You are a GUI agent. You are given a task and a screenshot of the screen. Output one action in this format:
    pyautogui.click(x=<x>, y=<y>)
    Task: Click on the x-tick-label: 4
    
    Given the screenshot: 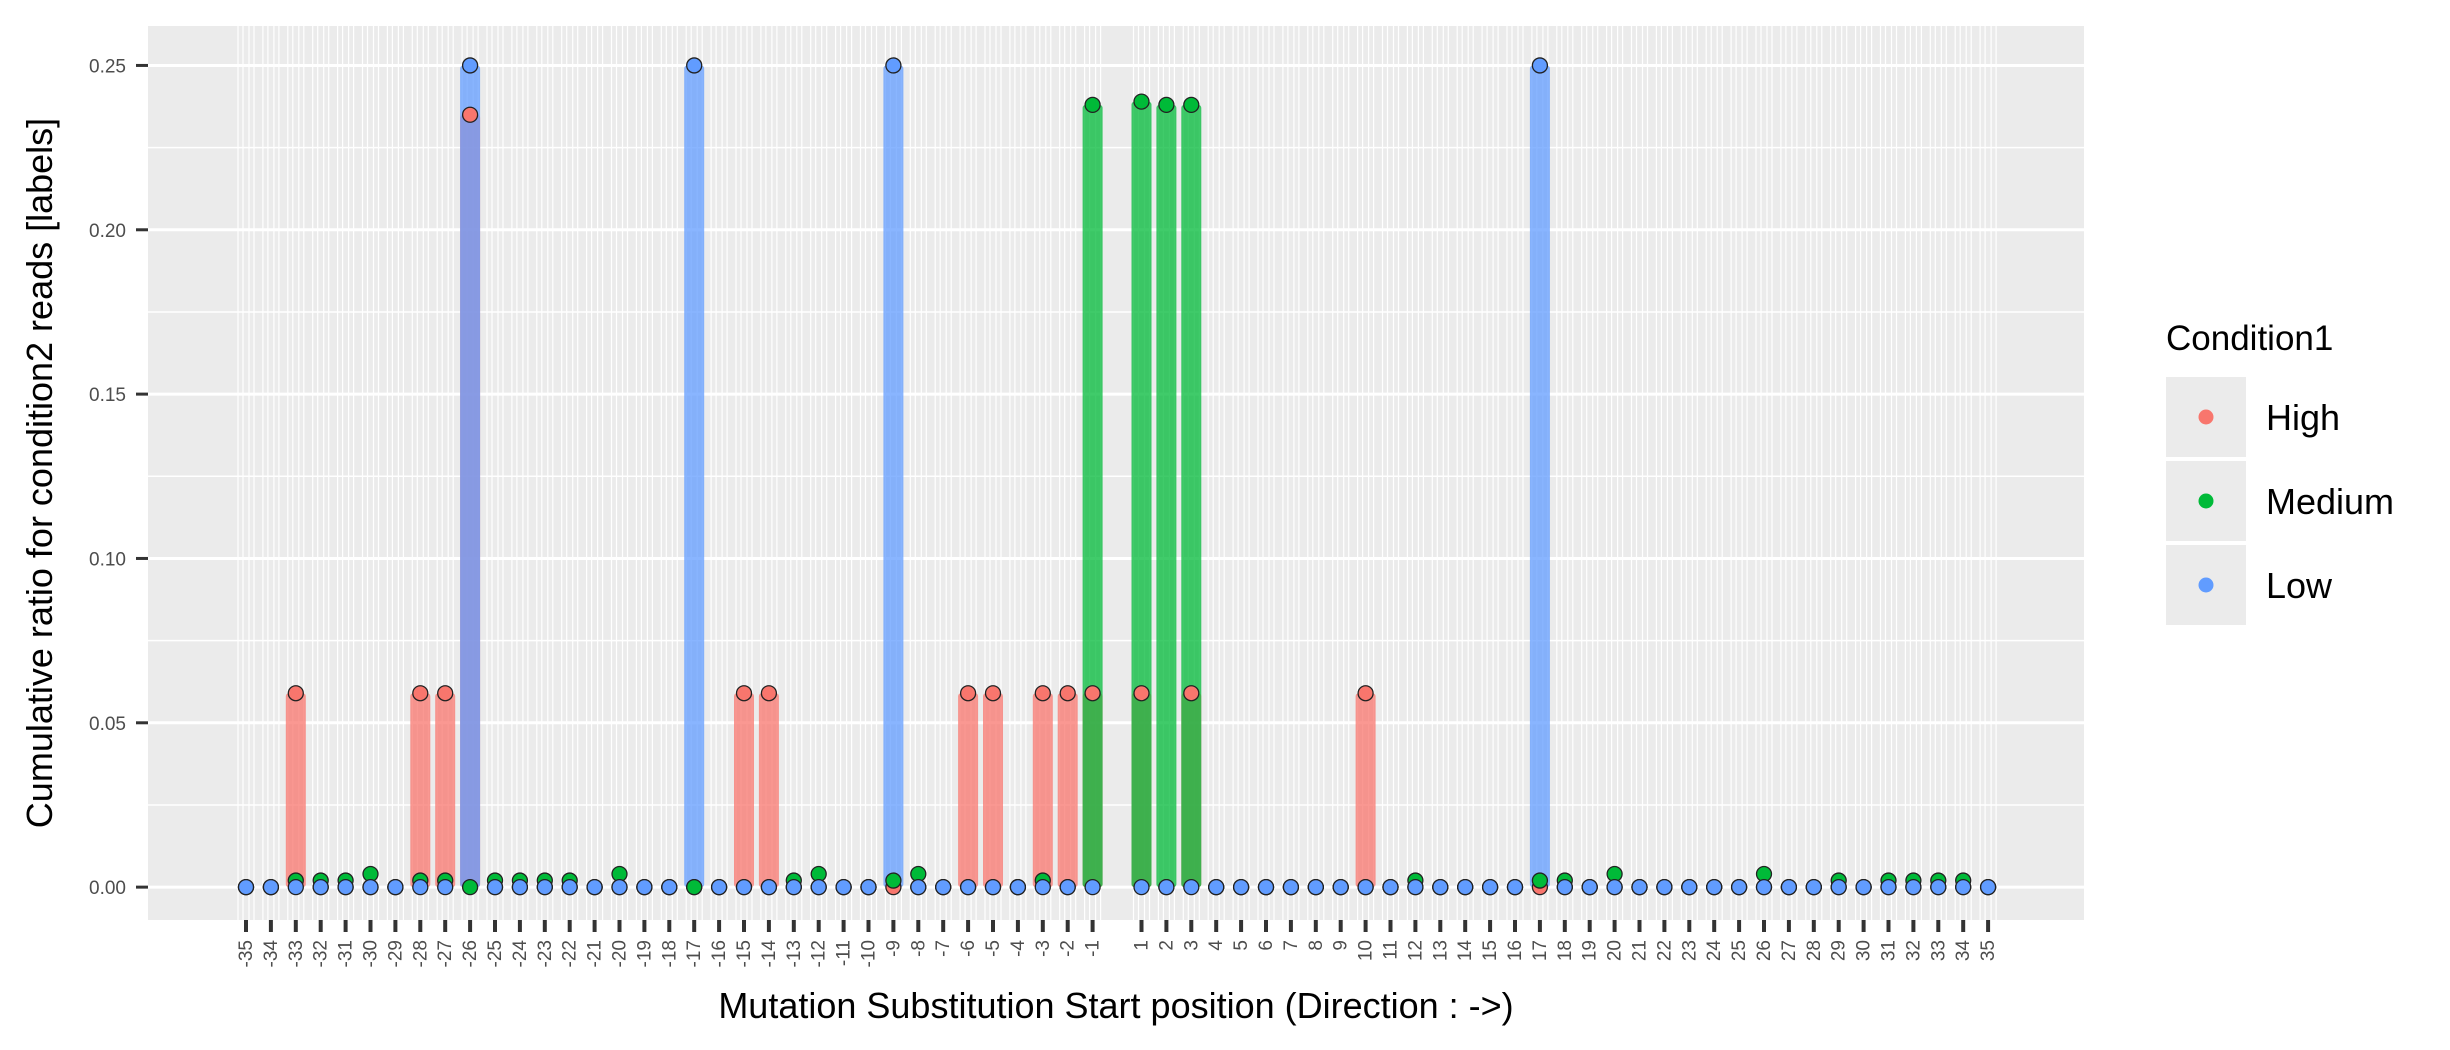 What is the action you would take?
    pyautogui.click(x=1216, y=945)
    